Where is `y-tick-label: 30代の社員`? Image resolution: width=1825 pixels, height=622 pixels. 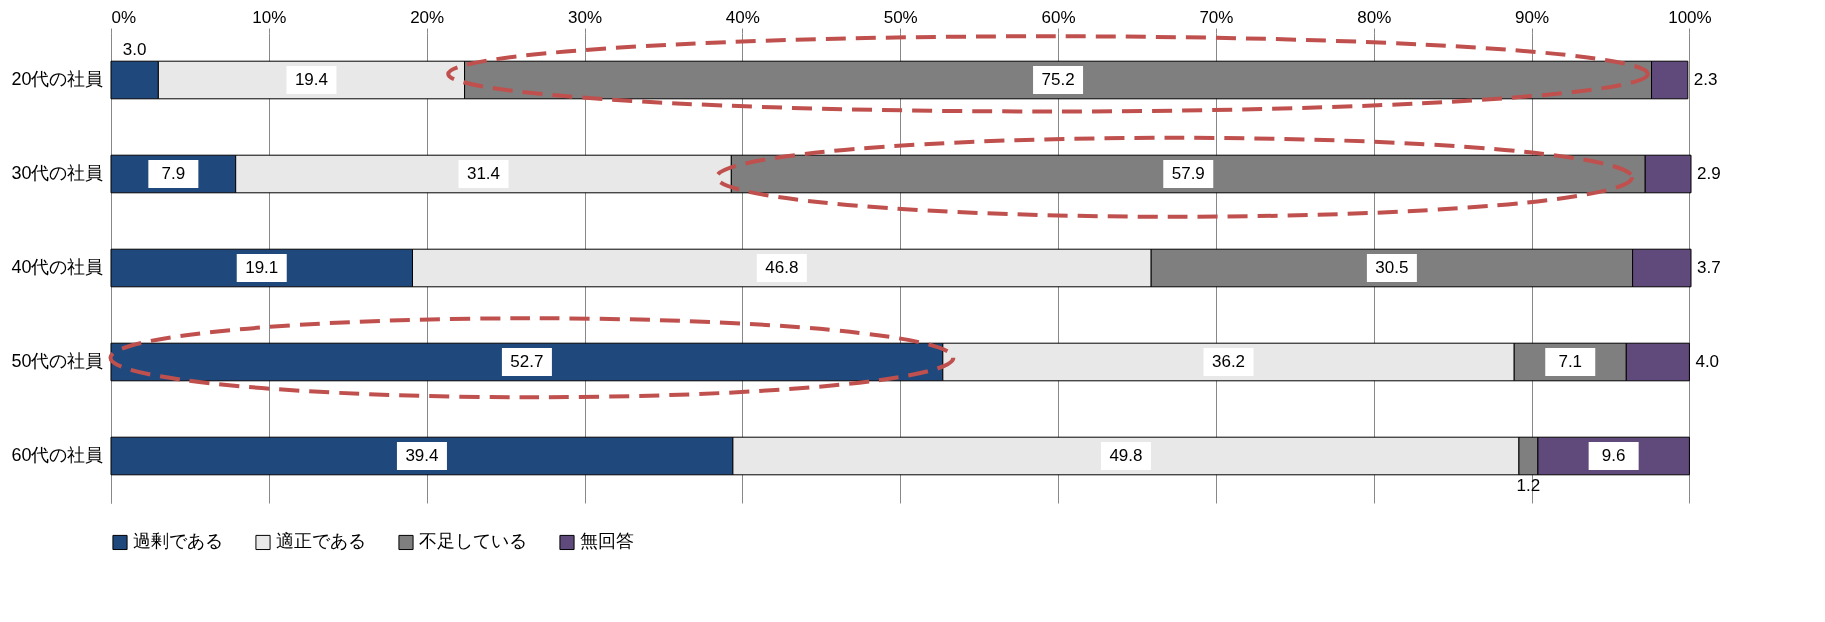
y-tick-label: 30代の社員 is located at coordinates (57, 173).